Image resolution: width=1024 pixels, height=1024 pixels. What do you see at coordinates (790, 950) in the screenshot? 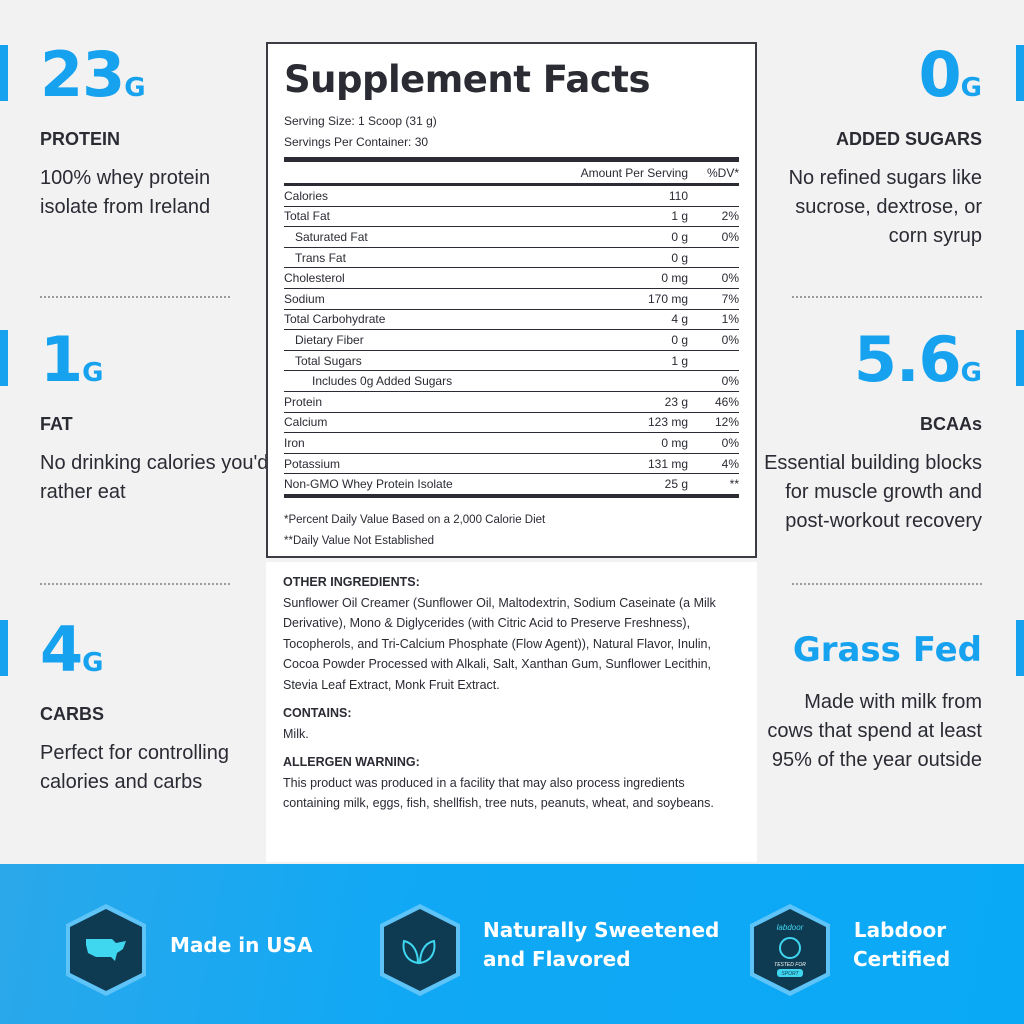
I see `labdoor-icon: labdoor TESTED FOR SPORT` at bounding box center [790, 950].